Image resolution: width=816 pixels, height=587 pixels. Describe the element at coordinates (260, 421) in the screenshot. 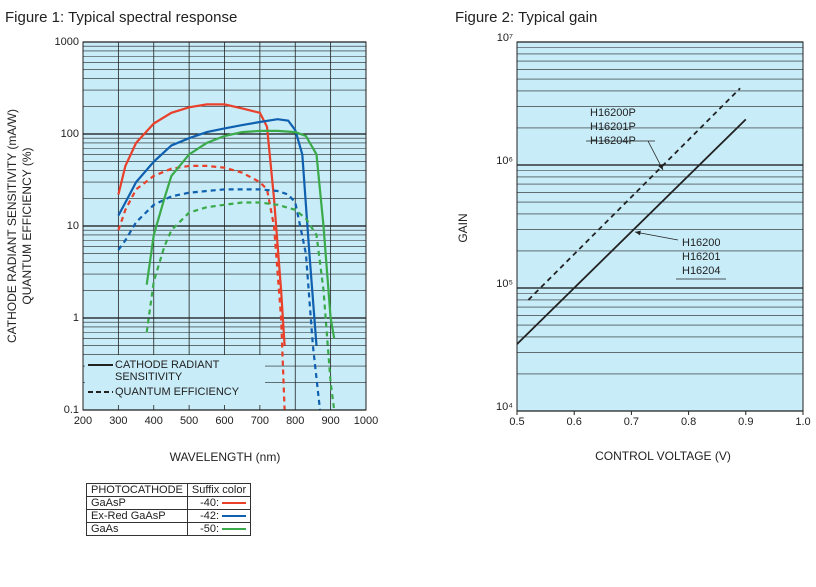

I see `x-tick-label: 700` at that location.